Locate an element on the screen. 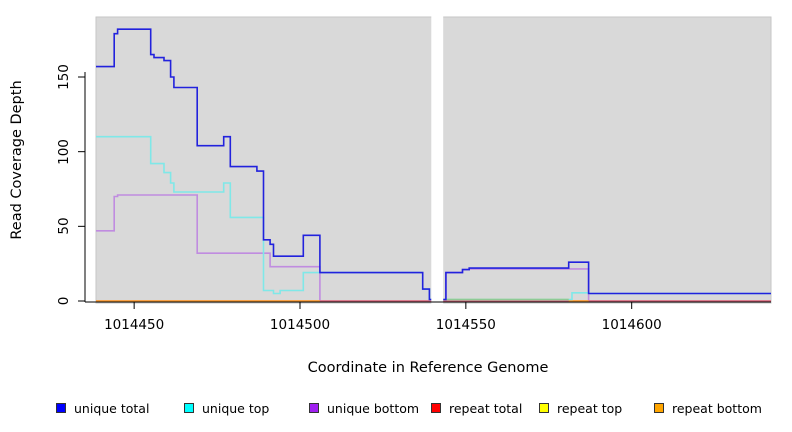 Image resolution: width=792 pixels, height=432 pixels. legend-label: unique bottom is located at coordinates (373, 408).